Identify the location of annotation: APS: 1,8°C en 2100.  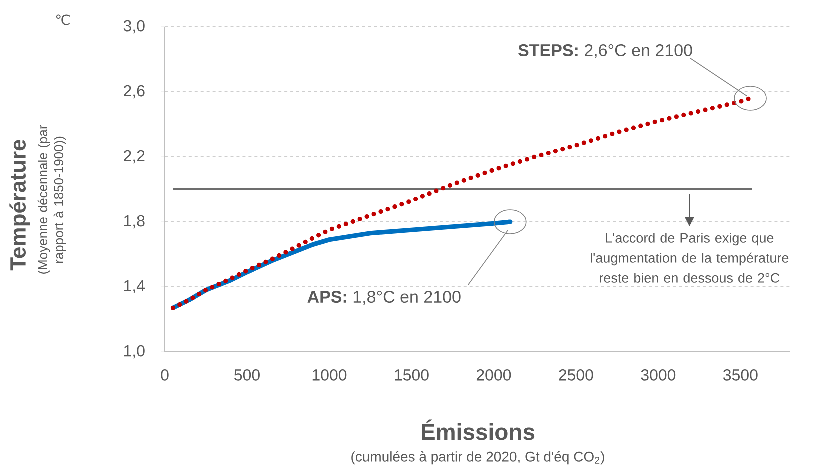
(384, 298).